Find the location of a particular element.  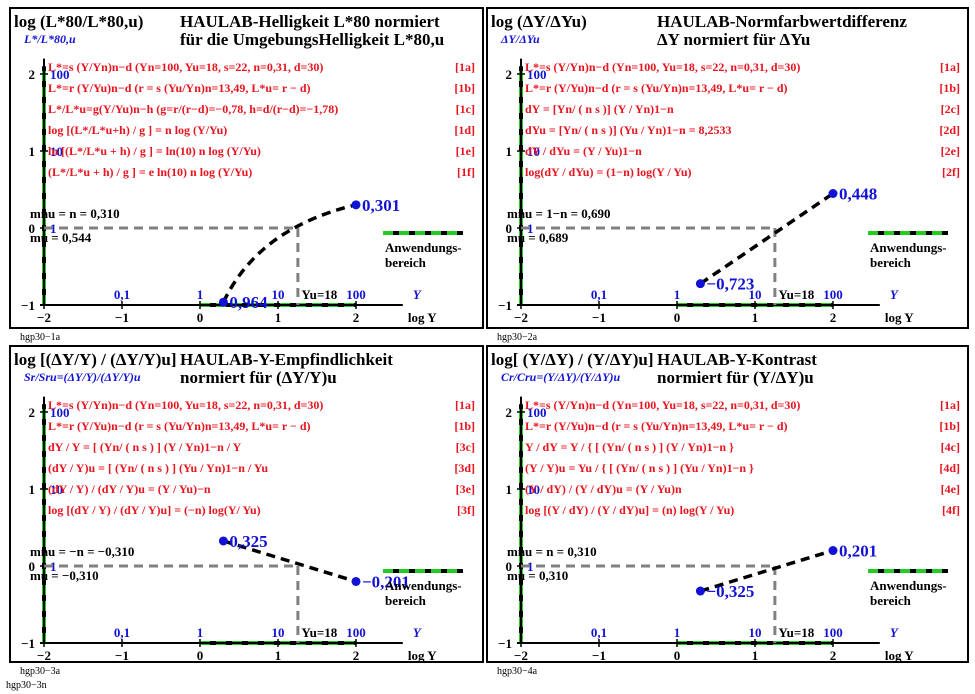

formula-3: dY = [Yn/ ( n s )] (Y / Yn)1−n is located at coordinates (599, 109).